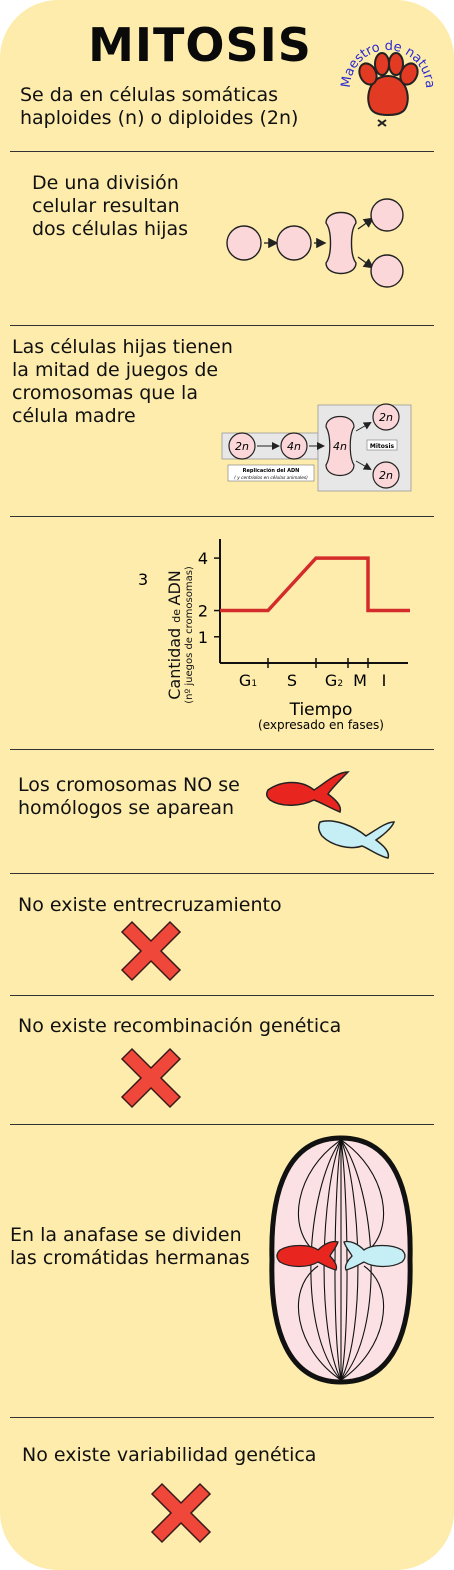 This screenshot has width=454, height=1570. What do you see at coordinates (321, 710) in the screenshot?
I see `x-axis-label: Tiempo` at bounding box center [321, 710].